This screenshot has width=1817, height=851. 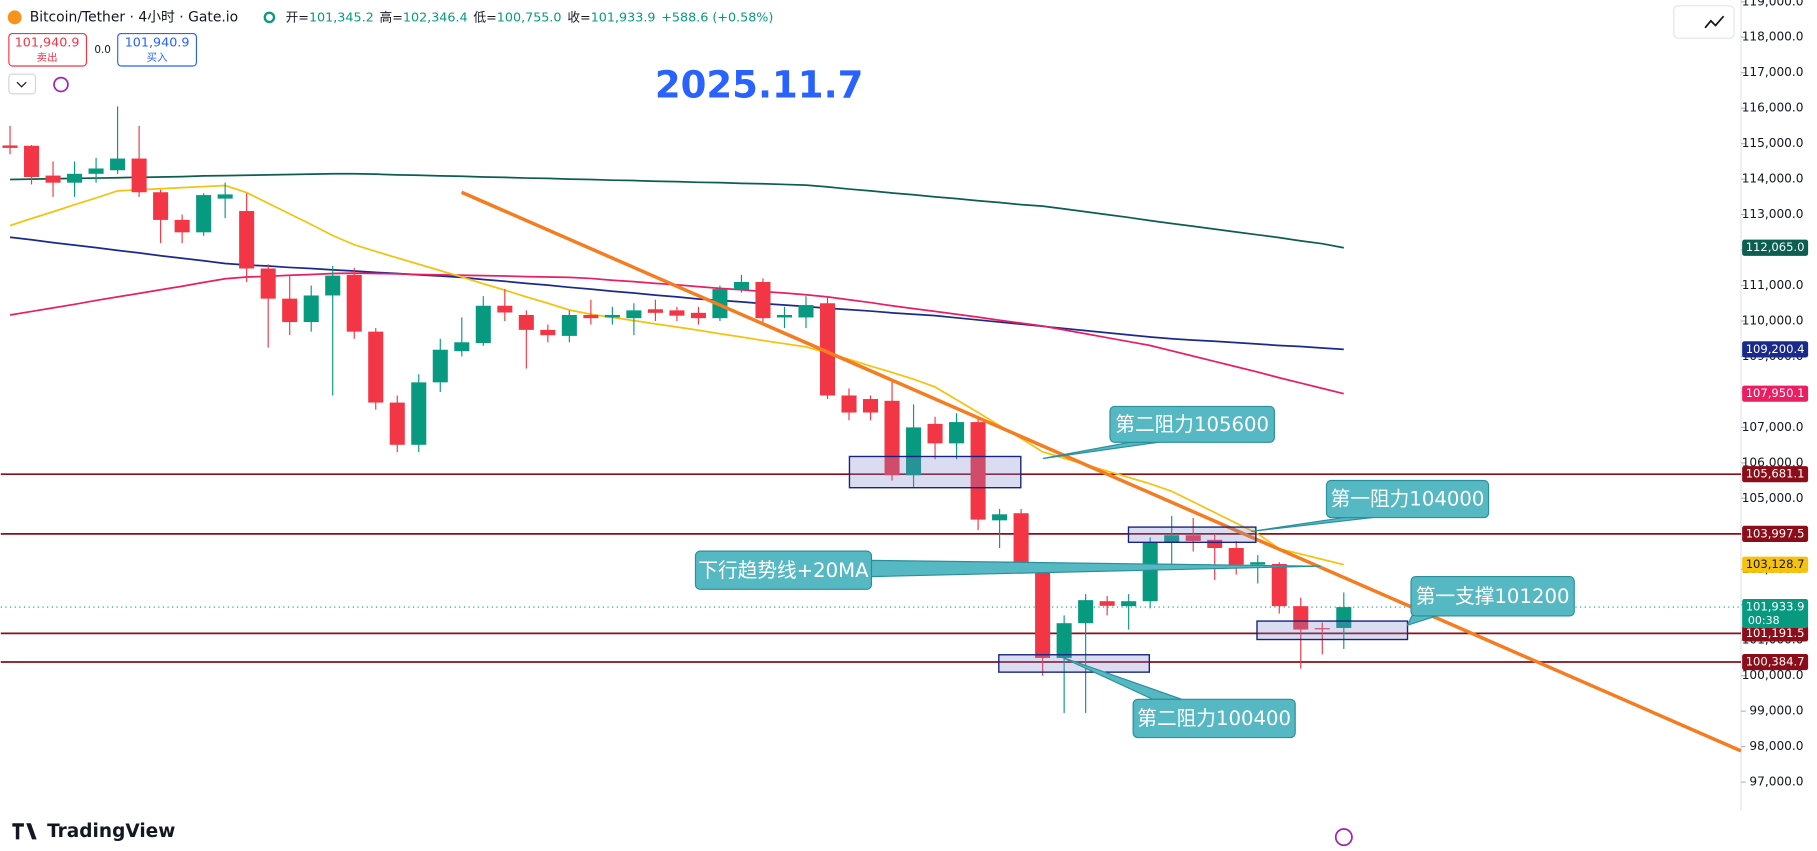 I want to click on ohlc-value: 102,346.4, so click(x=435, y=17).